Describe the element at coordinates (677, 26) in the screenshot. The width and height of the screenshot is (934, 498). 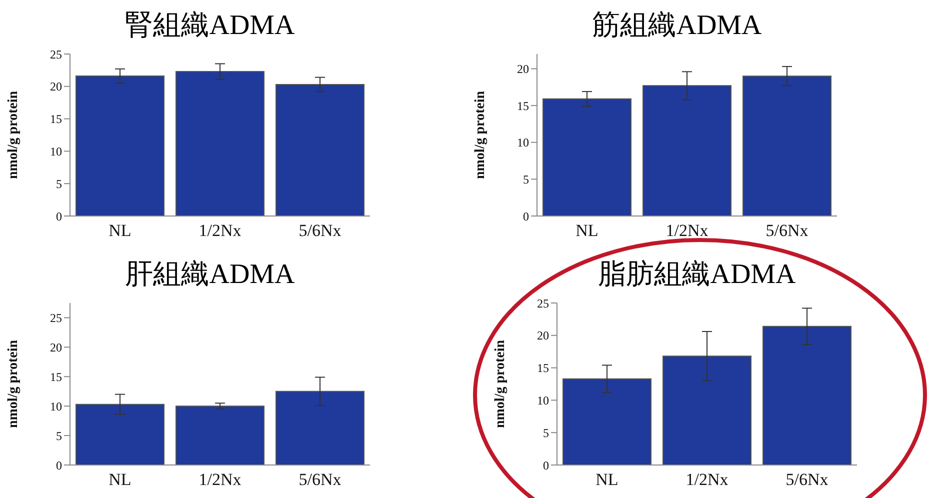
I see `chart-title: 筋組織ADMA` at that location.